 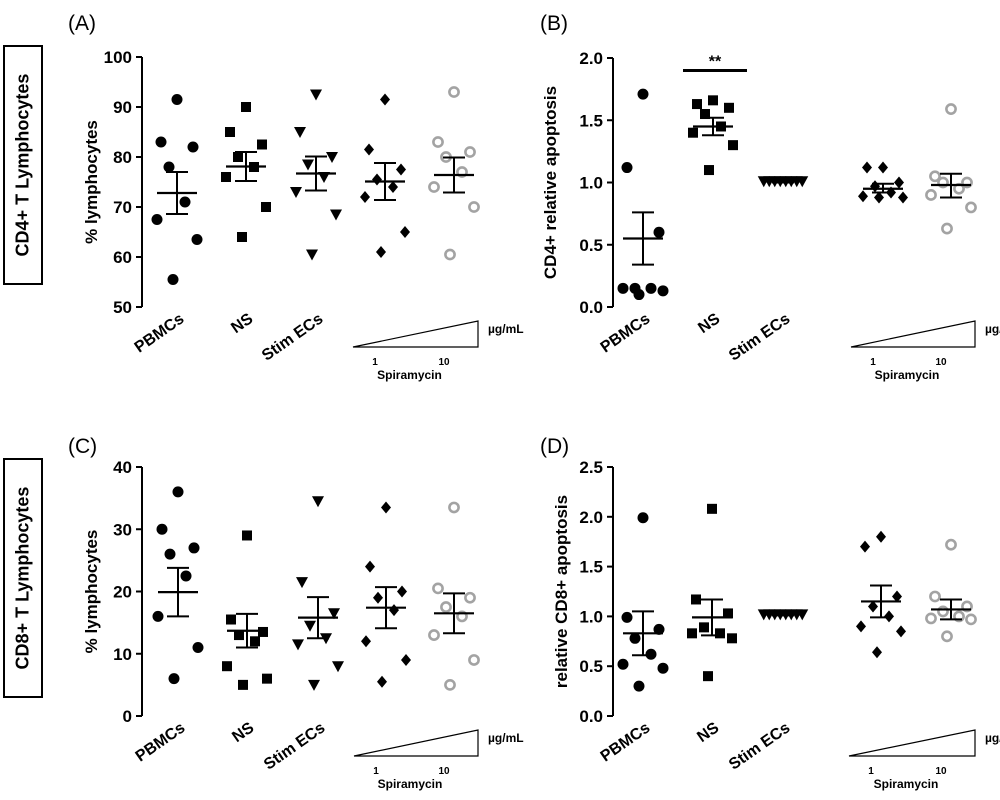 What do you see at coordinates (554, 446) in the screenshot?
I see `panel-letter: (D)` at bounding box center [554, 446].